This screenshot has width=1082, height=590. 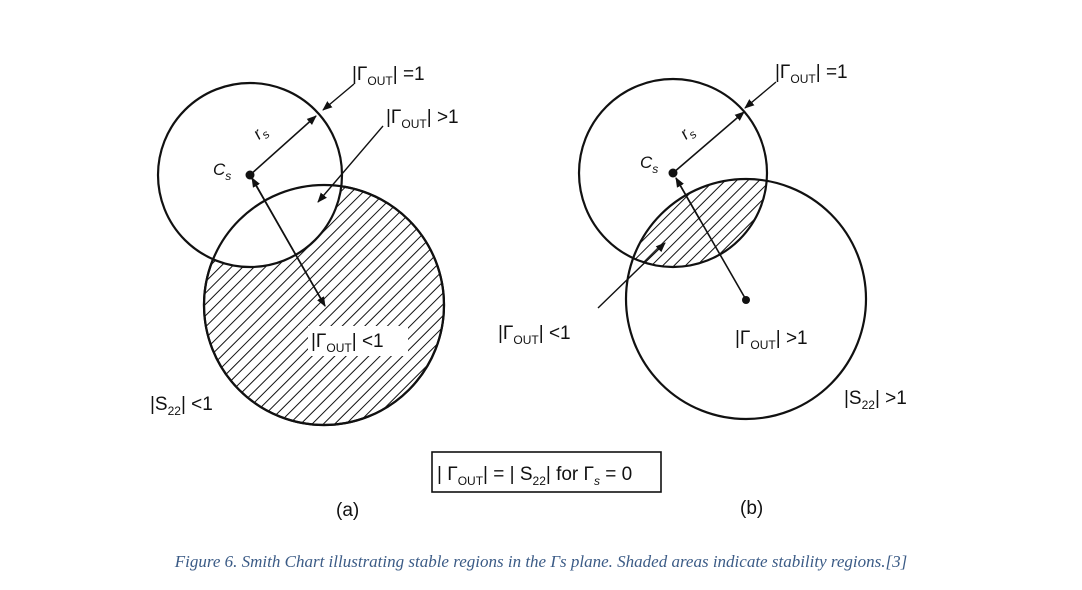 What do you see at coordinates (631, 275) in the screenshot?
I see `pointer-gamma-lt-b` at bounding box center [631, 275].